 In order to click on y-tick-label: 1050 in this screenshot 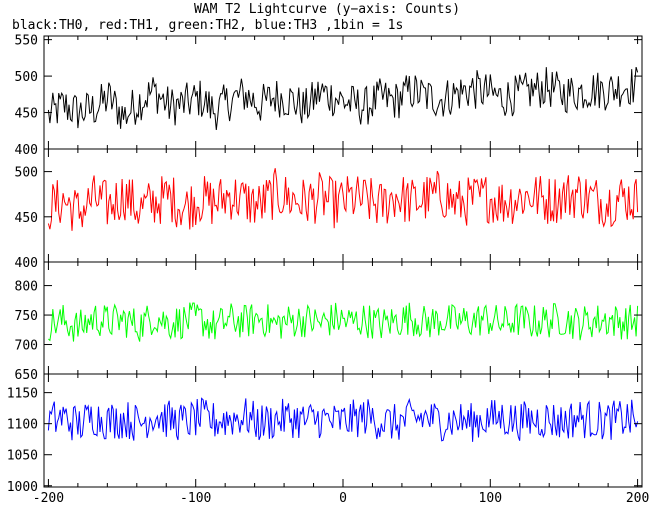, I will do `click(22, 456)`.